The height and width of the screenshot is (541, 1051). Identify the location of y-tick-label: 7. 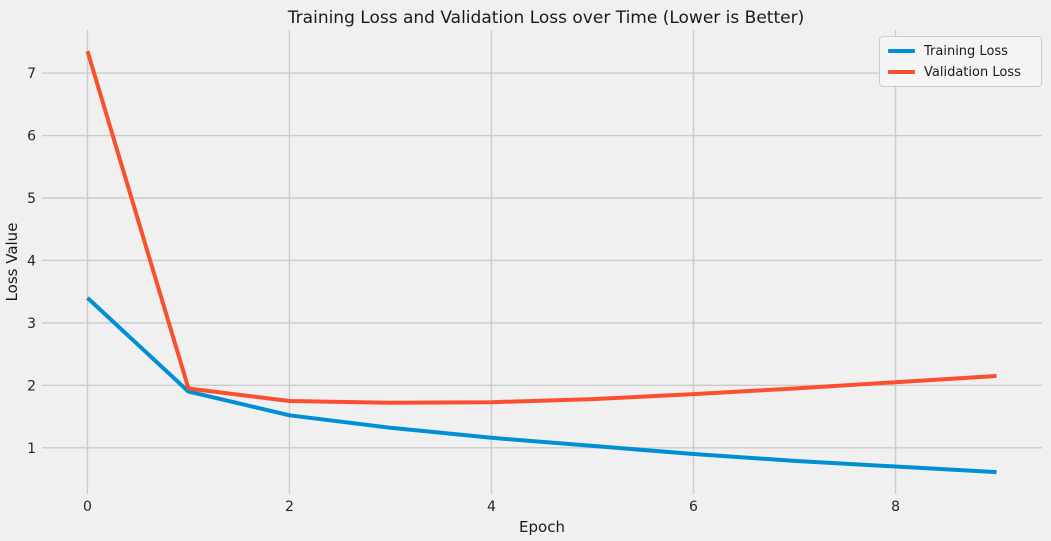
(31, 74).